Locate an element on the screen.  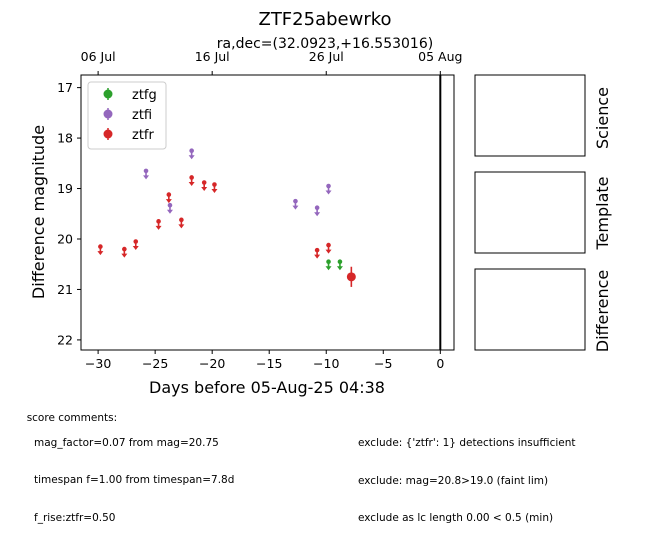
y-tick-label: 21 is located at coordinates (65, 289).